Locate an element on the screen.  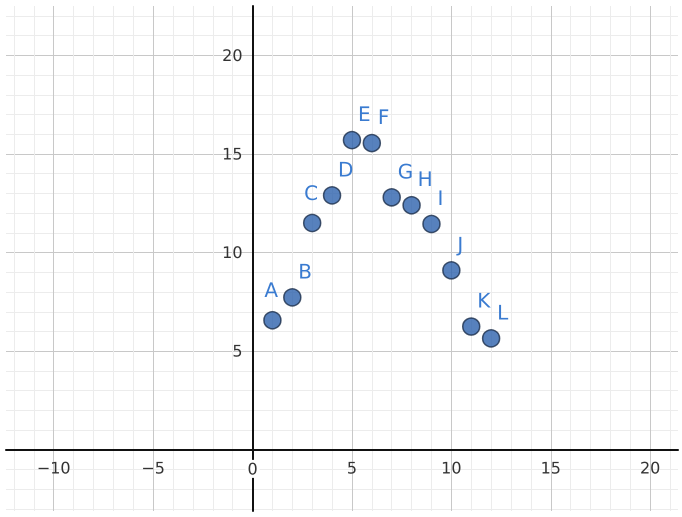
x-tick-label: 10 is located at coordinates (451, 468).